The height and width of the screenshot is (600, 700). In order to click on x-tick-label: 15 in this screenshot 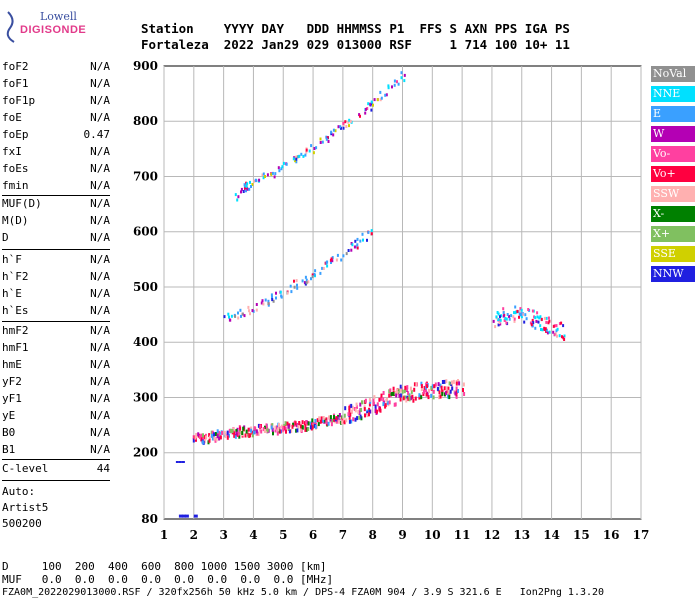, I will do `click(581, 535)`.